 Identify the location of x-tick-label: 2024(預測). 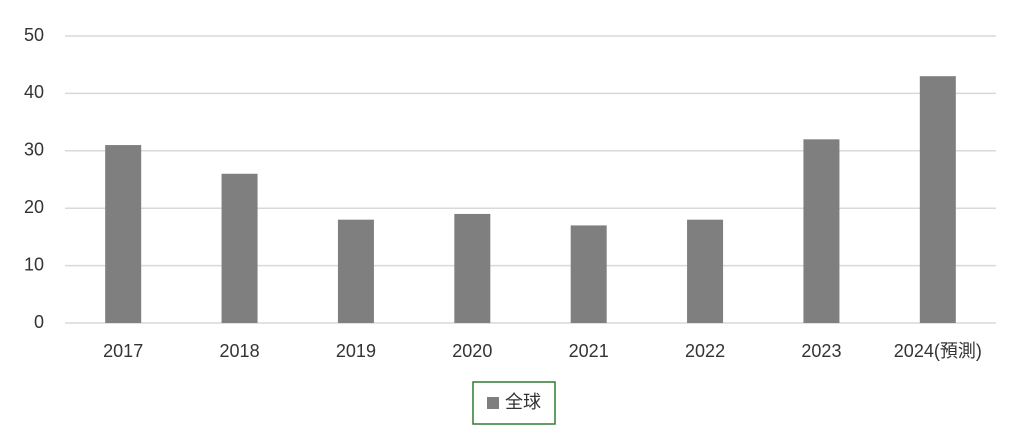
(938, 351).